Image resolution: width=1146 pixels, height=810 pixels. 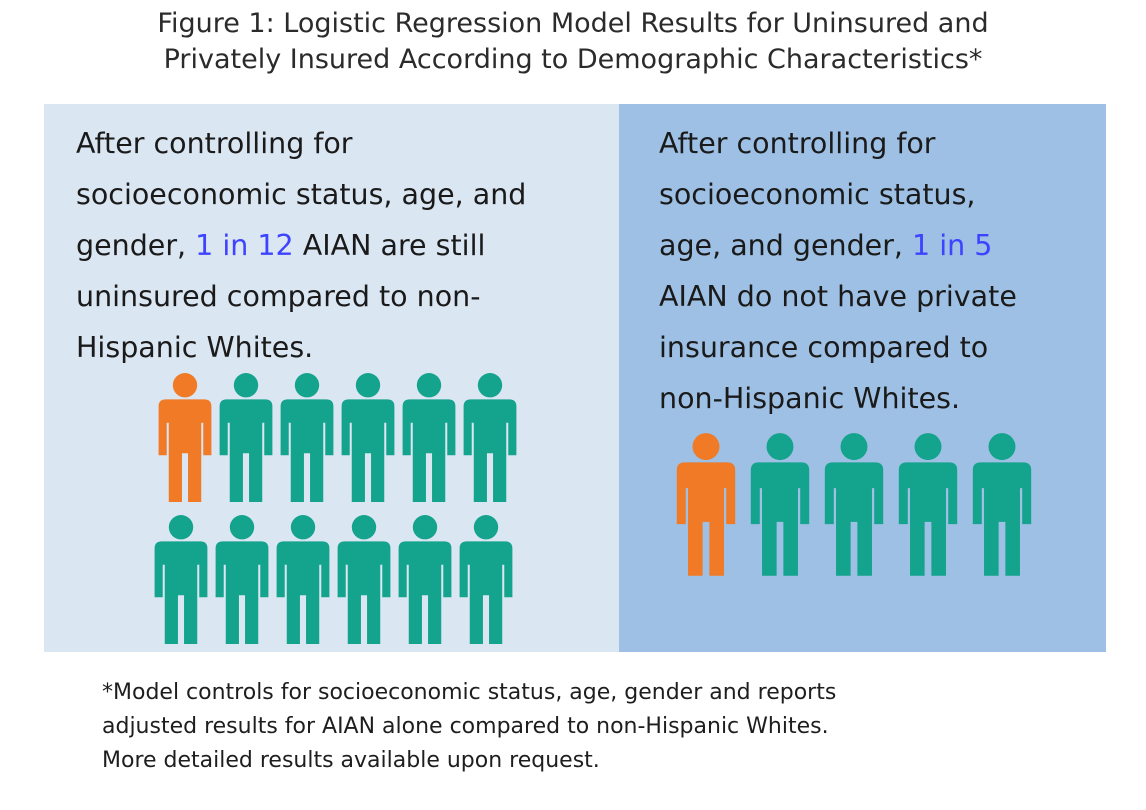 What do you see at coordinates (389, 245) in the screenshot?
I see `uninsured-text-line-3-post: AIAN are still` at bounding box center [389, 245].